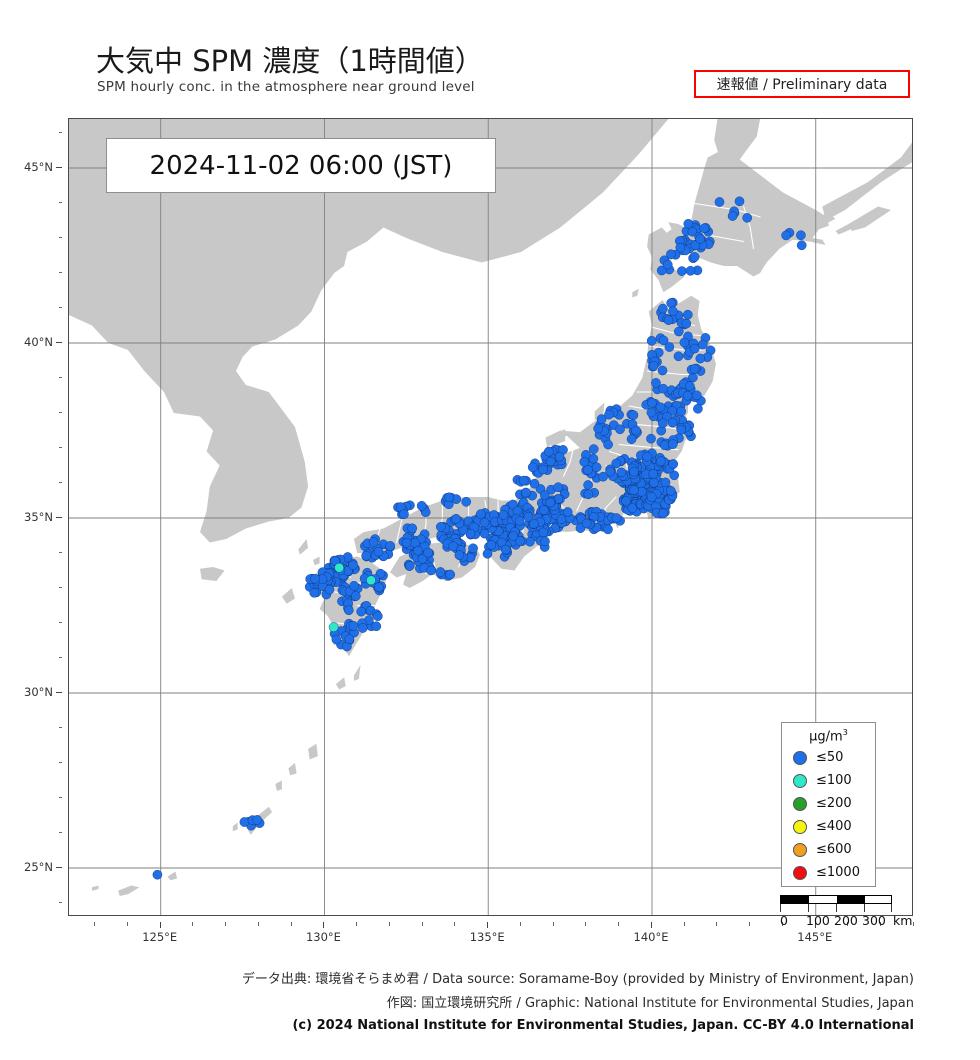  I want to click on legend-item-label: ≤400, so click(834, 827).